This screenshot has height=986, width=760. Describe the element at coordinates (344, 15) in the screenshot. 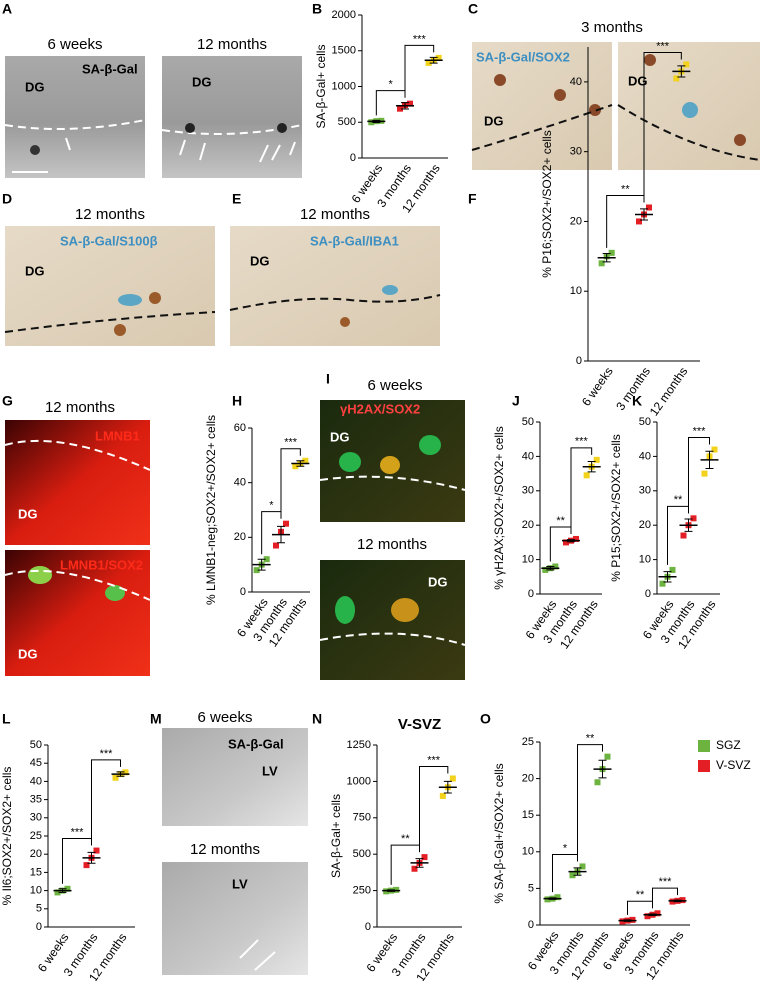

I see `y-tick-label: 2000` at that location.